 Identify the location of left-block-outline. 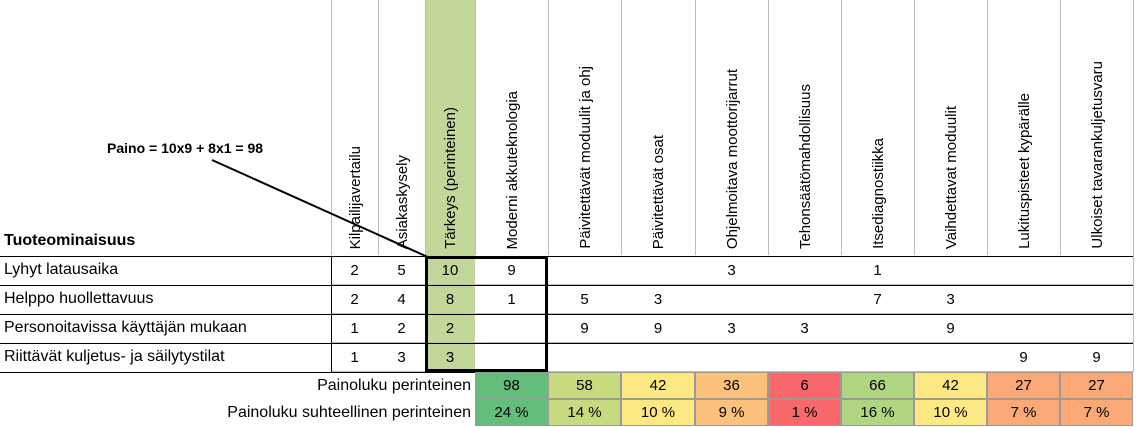
(403, 314).